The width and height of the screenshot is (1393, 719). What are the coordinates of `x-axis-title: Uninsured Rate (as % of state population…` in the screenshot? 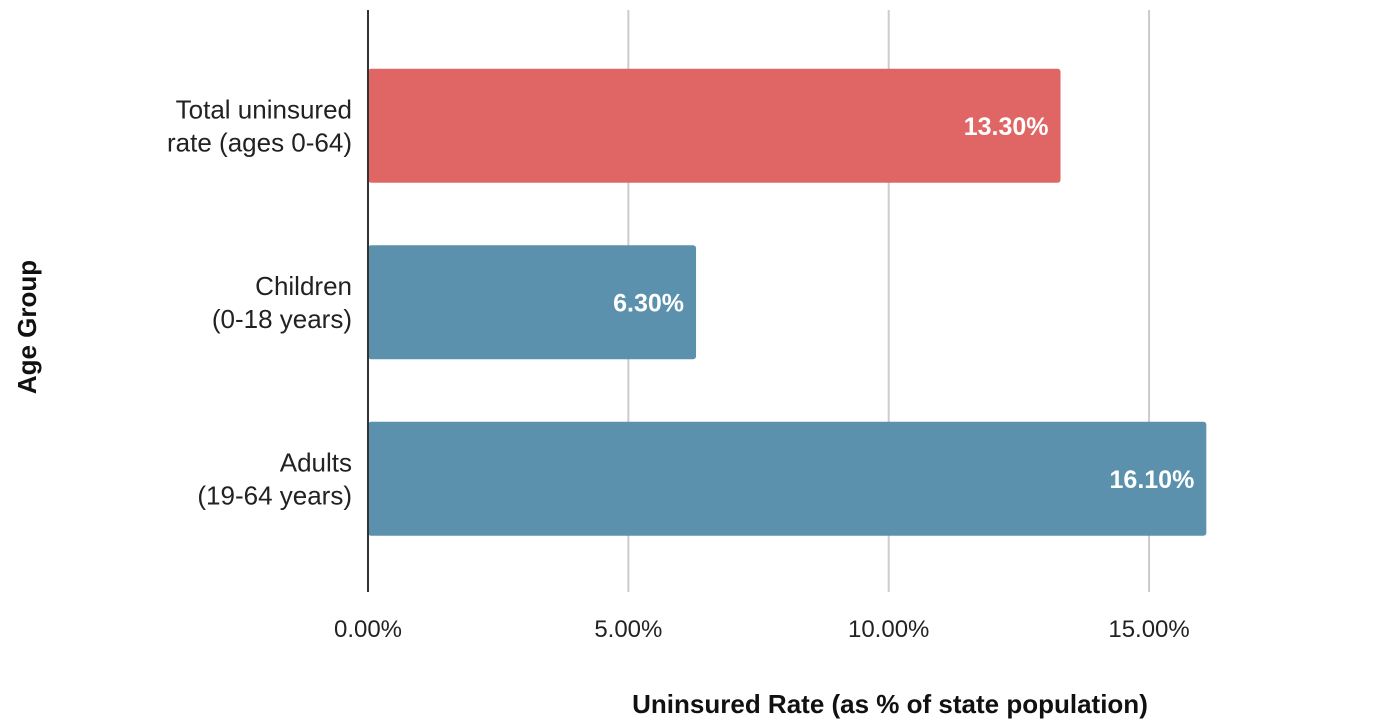 It's located at (890, 704).